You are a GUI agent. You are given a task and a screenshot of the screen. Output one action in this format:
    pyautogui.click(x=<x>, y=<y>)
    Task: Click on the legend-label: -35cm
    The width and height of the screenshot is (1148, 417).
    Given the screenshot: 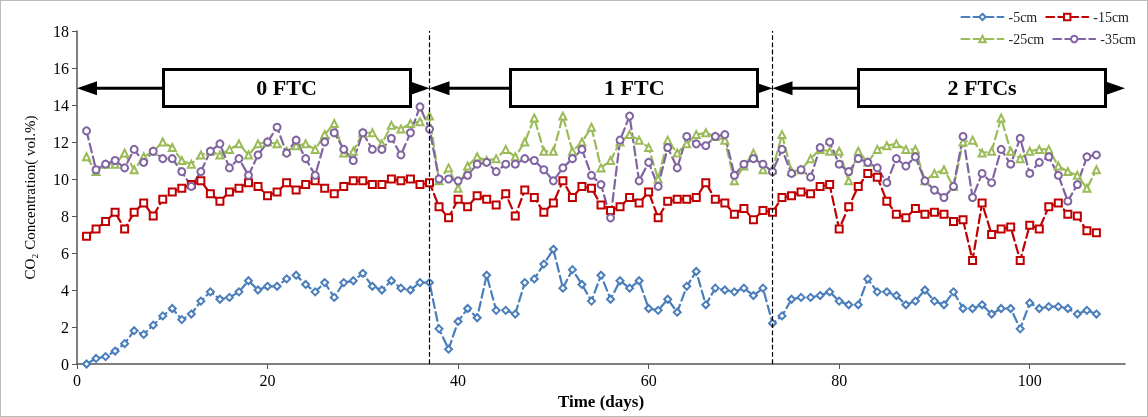 What is the action you would take?
    pyautogui.click(x=1118, y=39)
    